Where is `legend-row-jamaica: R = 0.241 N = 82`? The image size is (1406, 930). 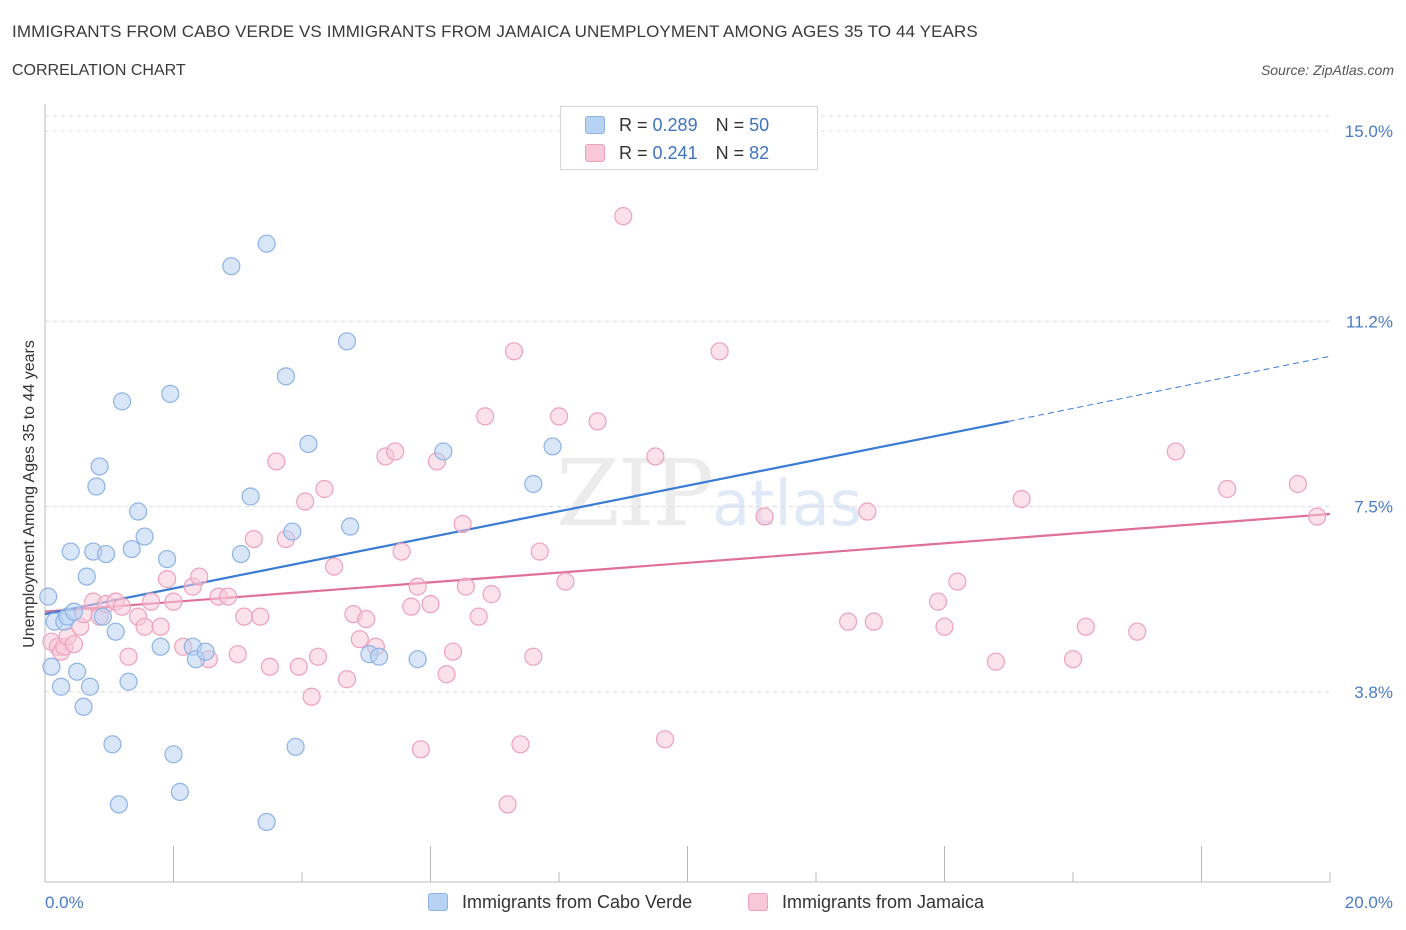
legend-row-jamaica: R = 0.241 N = 82 is located at coordinates (677, 153).